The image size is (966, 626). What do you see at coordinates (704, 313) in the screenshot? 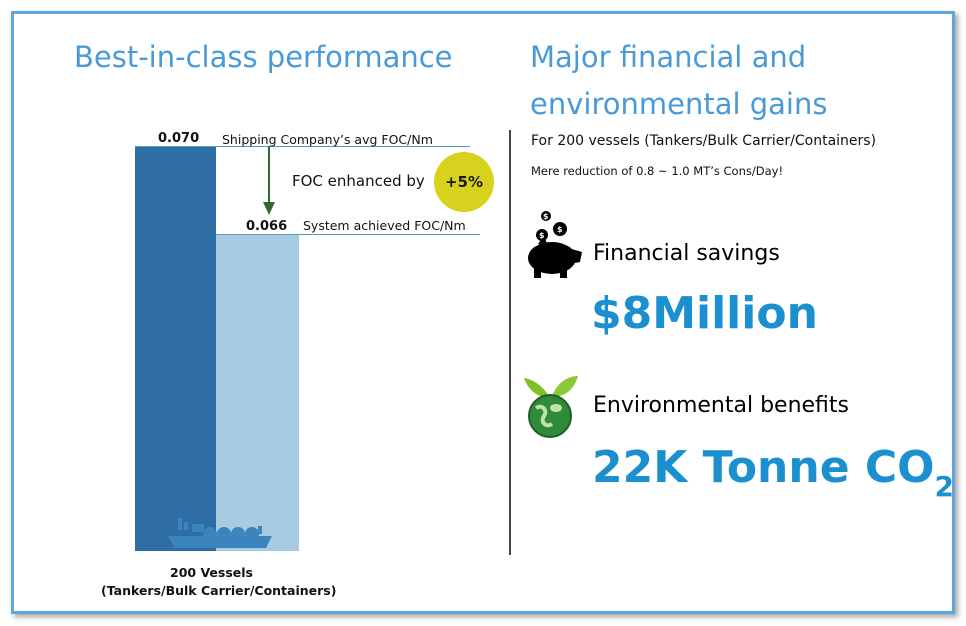
I see `financial-value: $8Million` at bounding box center [704, 313].